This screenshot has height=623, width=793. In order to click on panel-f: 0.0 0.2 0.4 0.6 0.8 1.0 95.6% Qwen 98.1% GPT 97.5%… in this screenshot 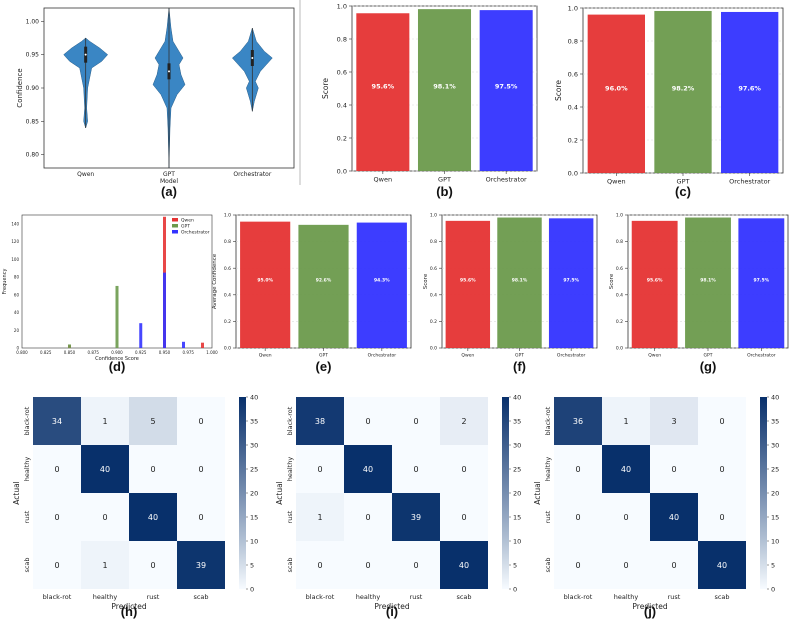, I will do `click(510, 293)`.